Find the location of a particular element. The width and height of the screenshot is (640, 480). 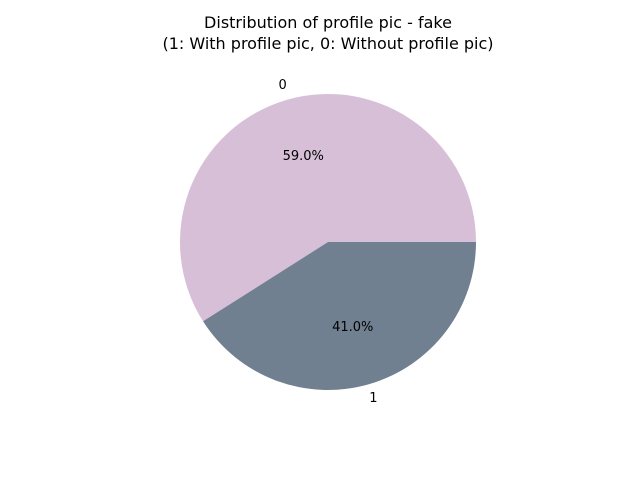

slice-pct-label-1: 41.0% is located at coordinates (352, 327).